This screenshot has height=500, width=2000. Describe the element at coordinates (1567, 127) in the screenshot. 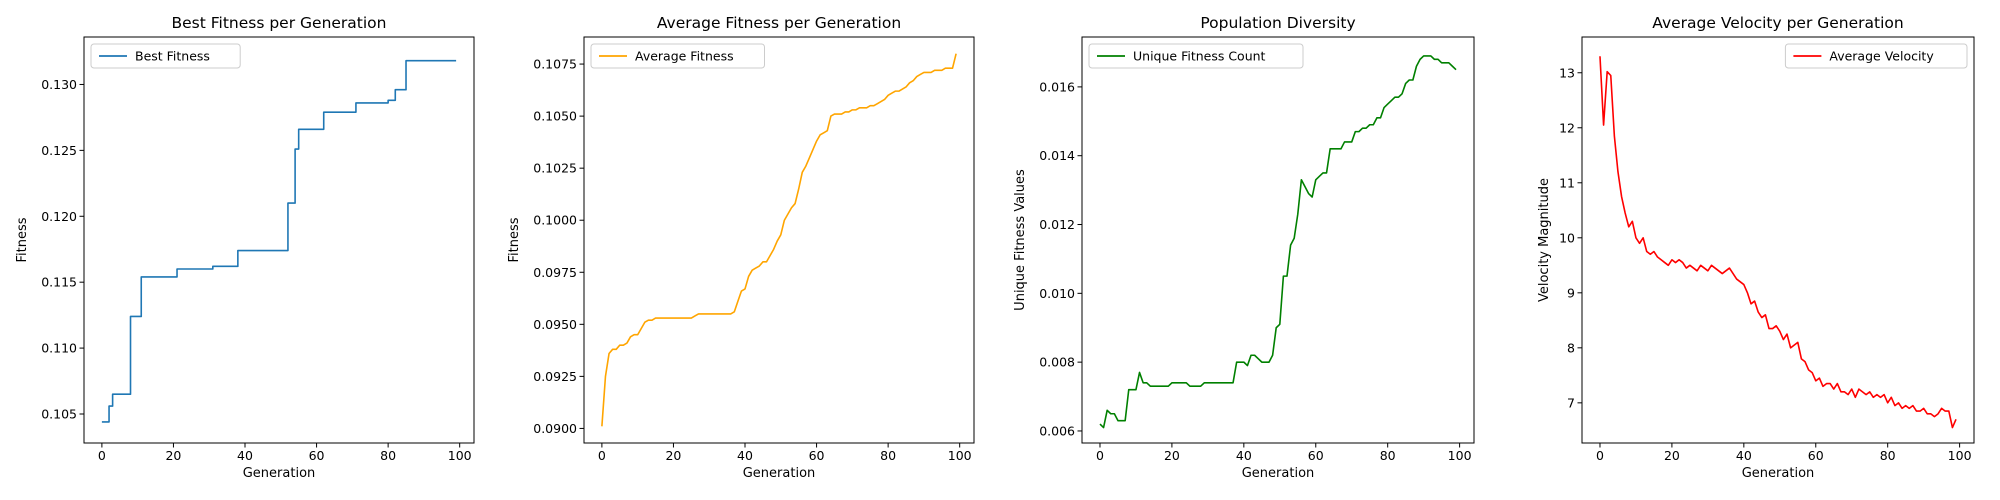

I see `y-tick-label: 12` at that location.